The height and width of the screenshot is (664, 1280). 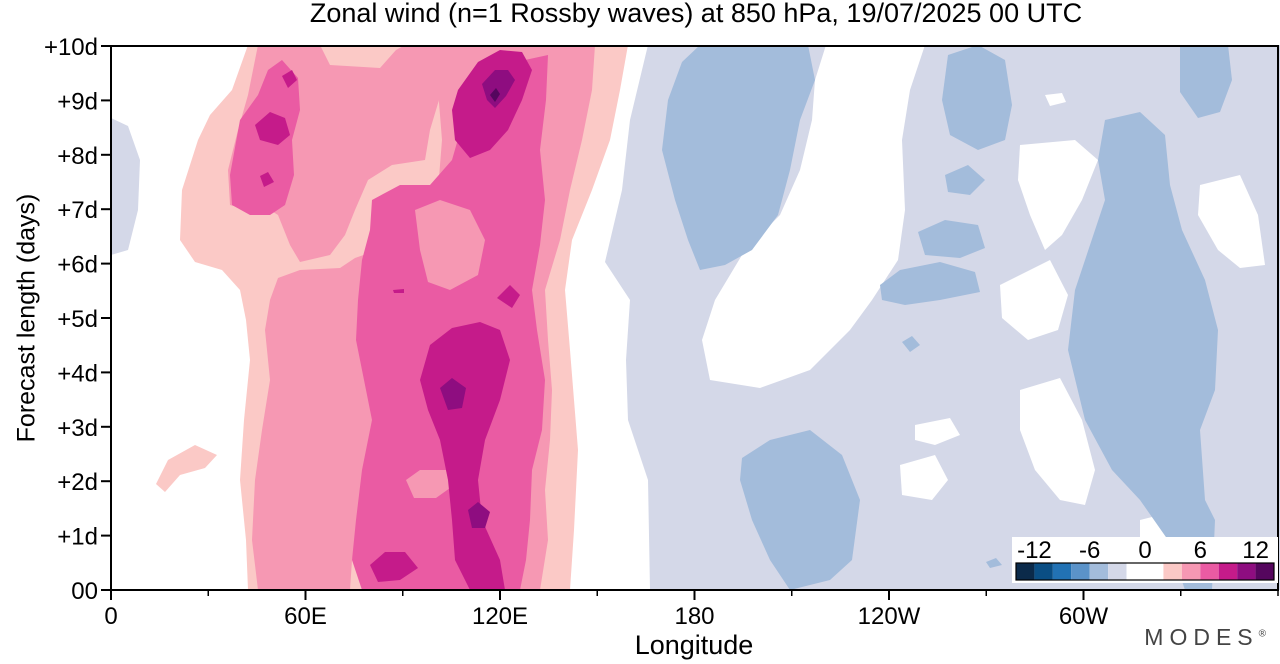 I want to click on x-tick-label: 120W, so click(x=889, y=616).